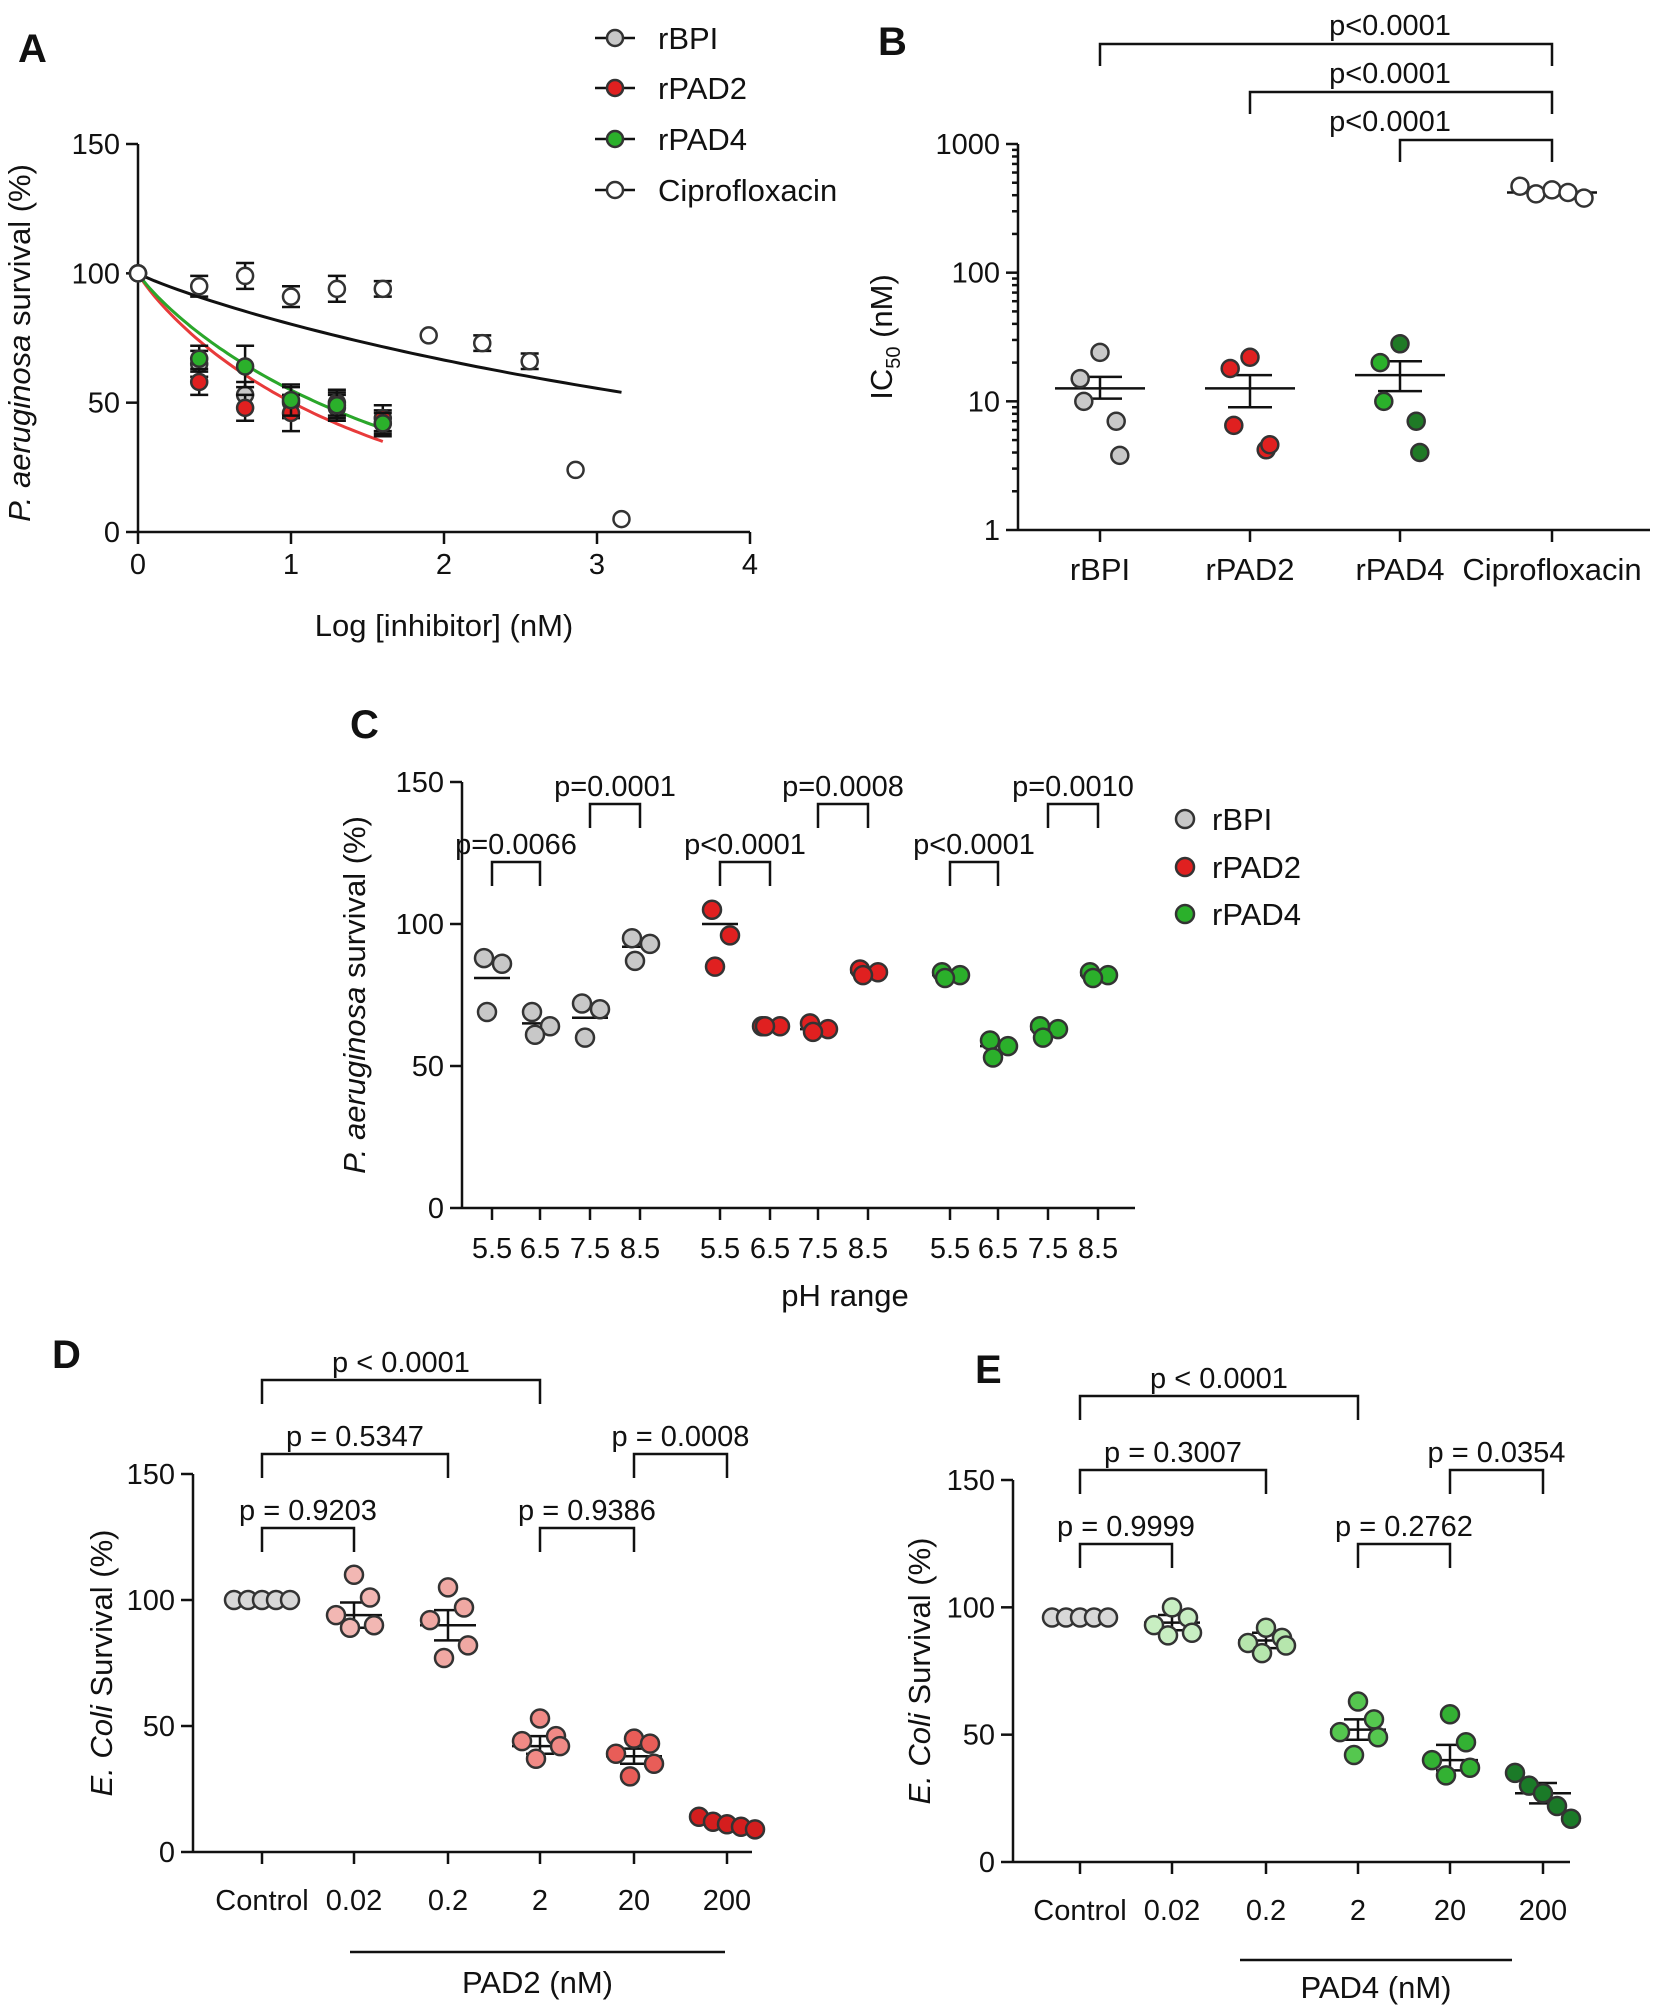  I want to click on d-x-tick-label: 20, so click(634, 1901).